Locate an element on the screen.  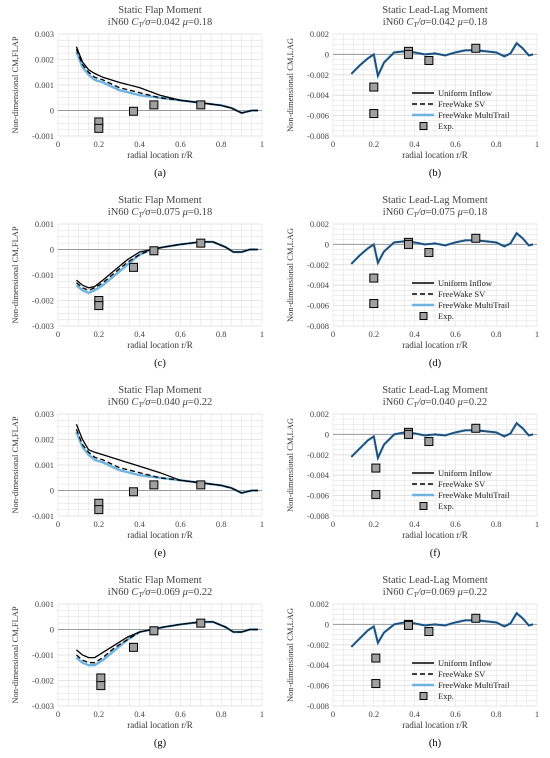
panel-caption: (c) is located at coordinates (160, 363).